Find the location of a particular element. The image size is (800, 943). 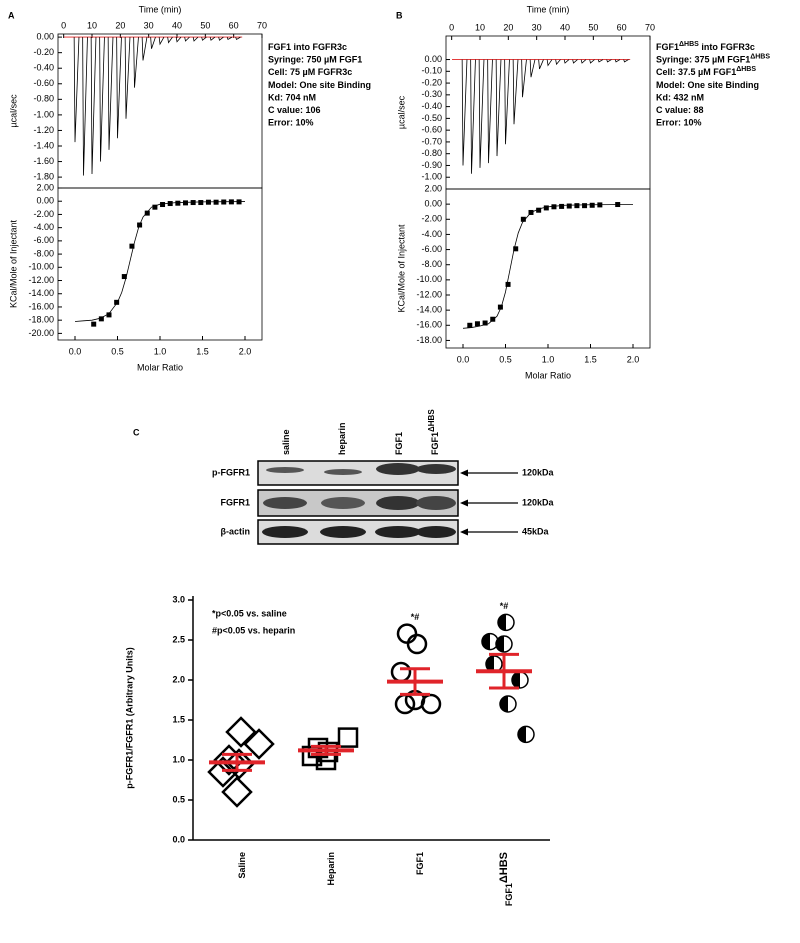

y-tick-label: -12.00 is located at coordinates (429, 294).